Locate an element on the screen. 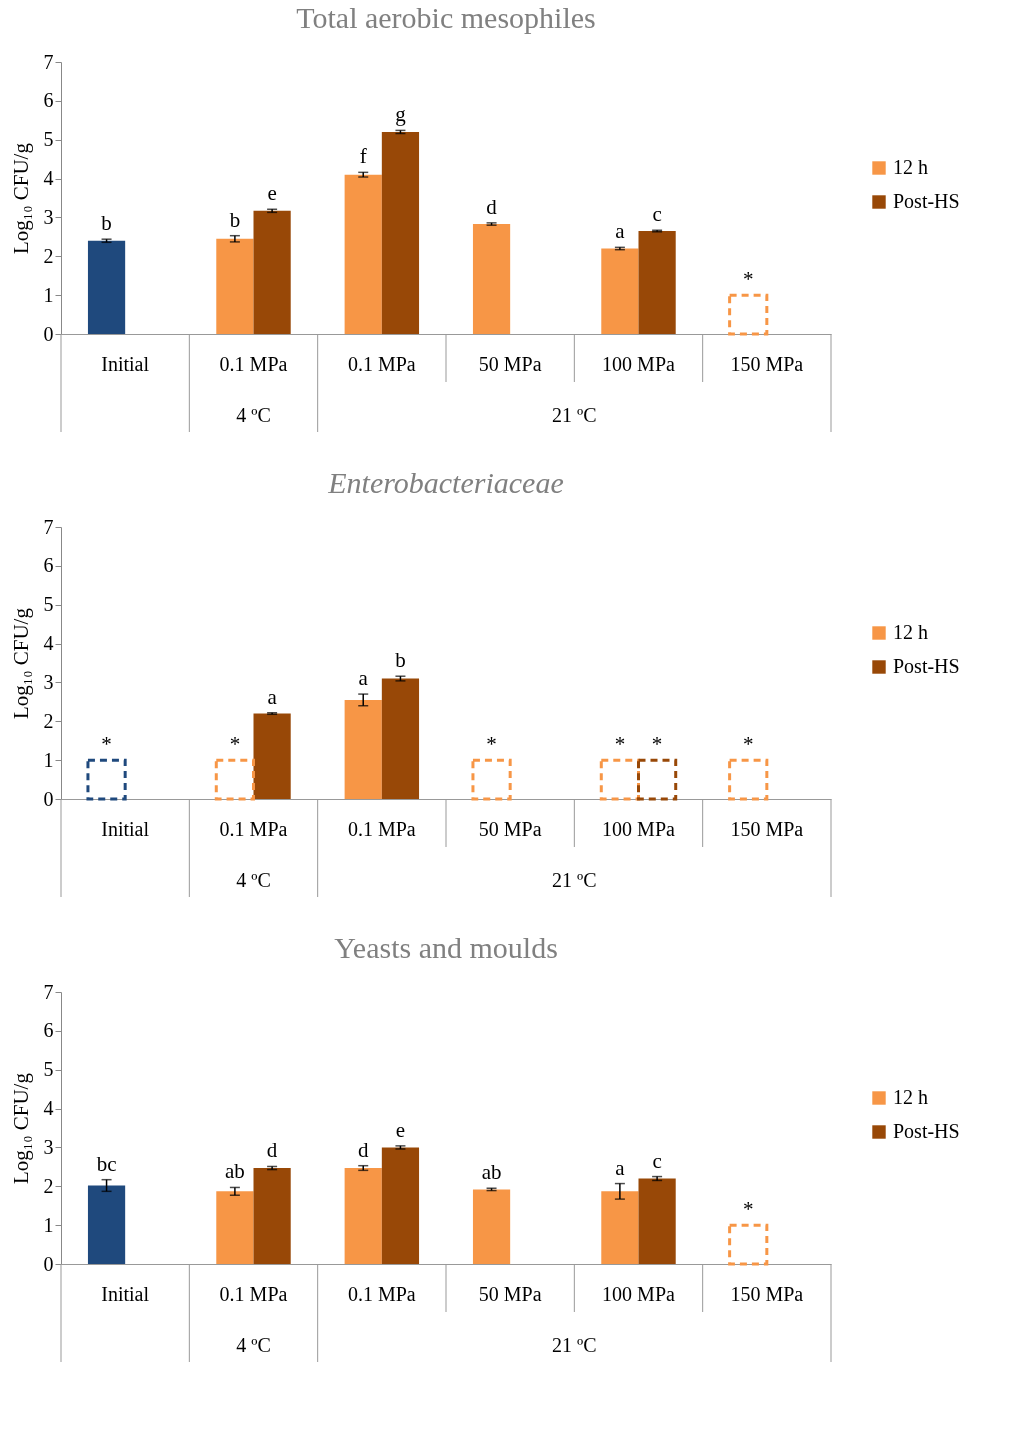 Image resolution: width=1020 pixels, height=1439 pixels. data-label: g is located at coordinates (401, 114).